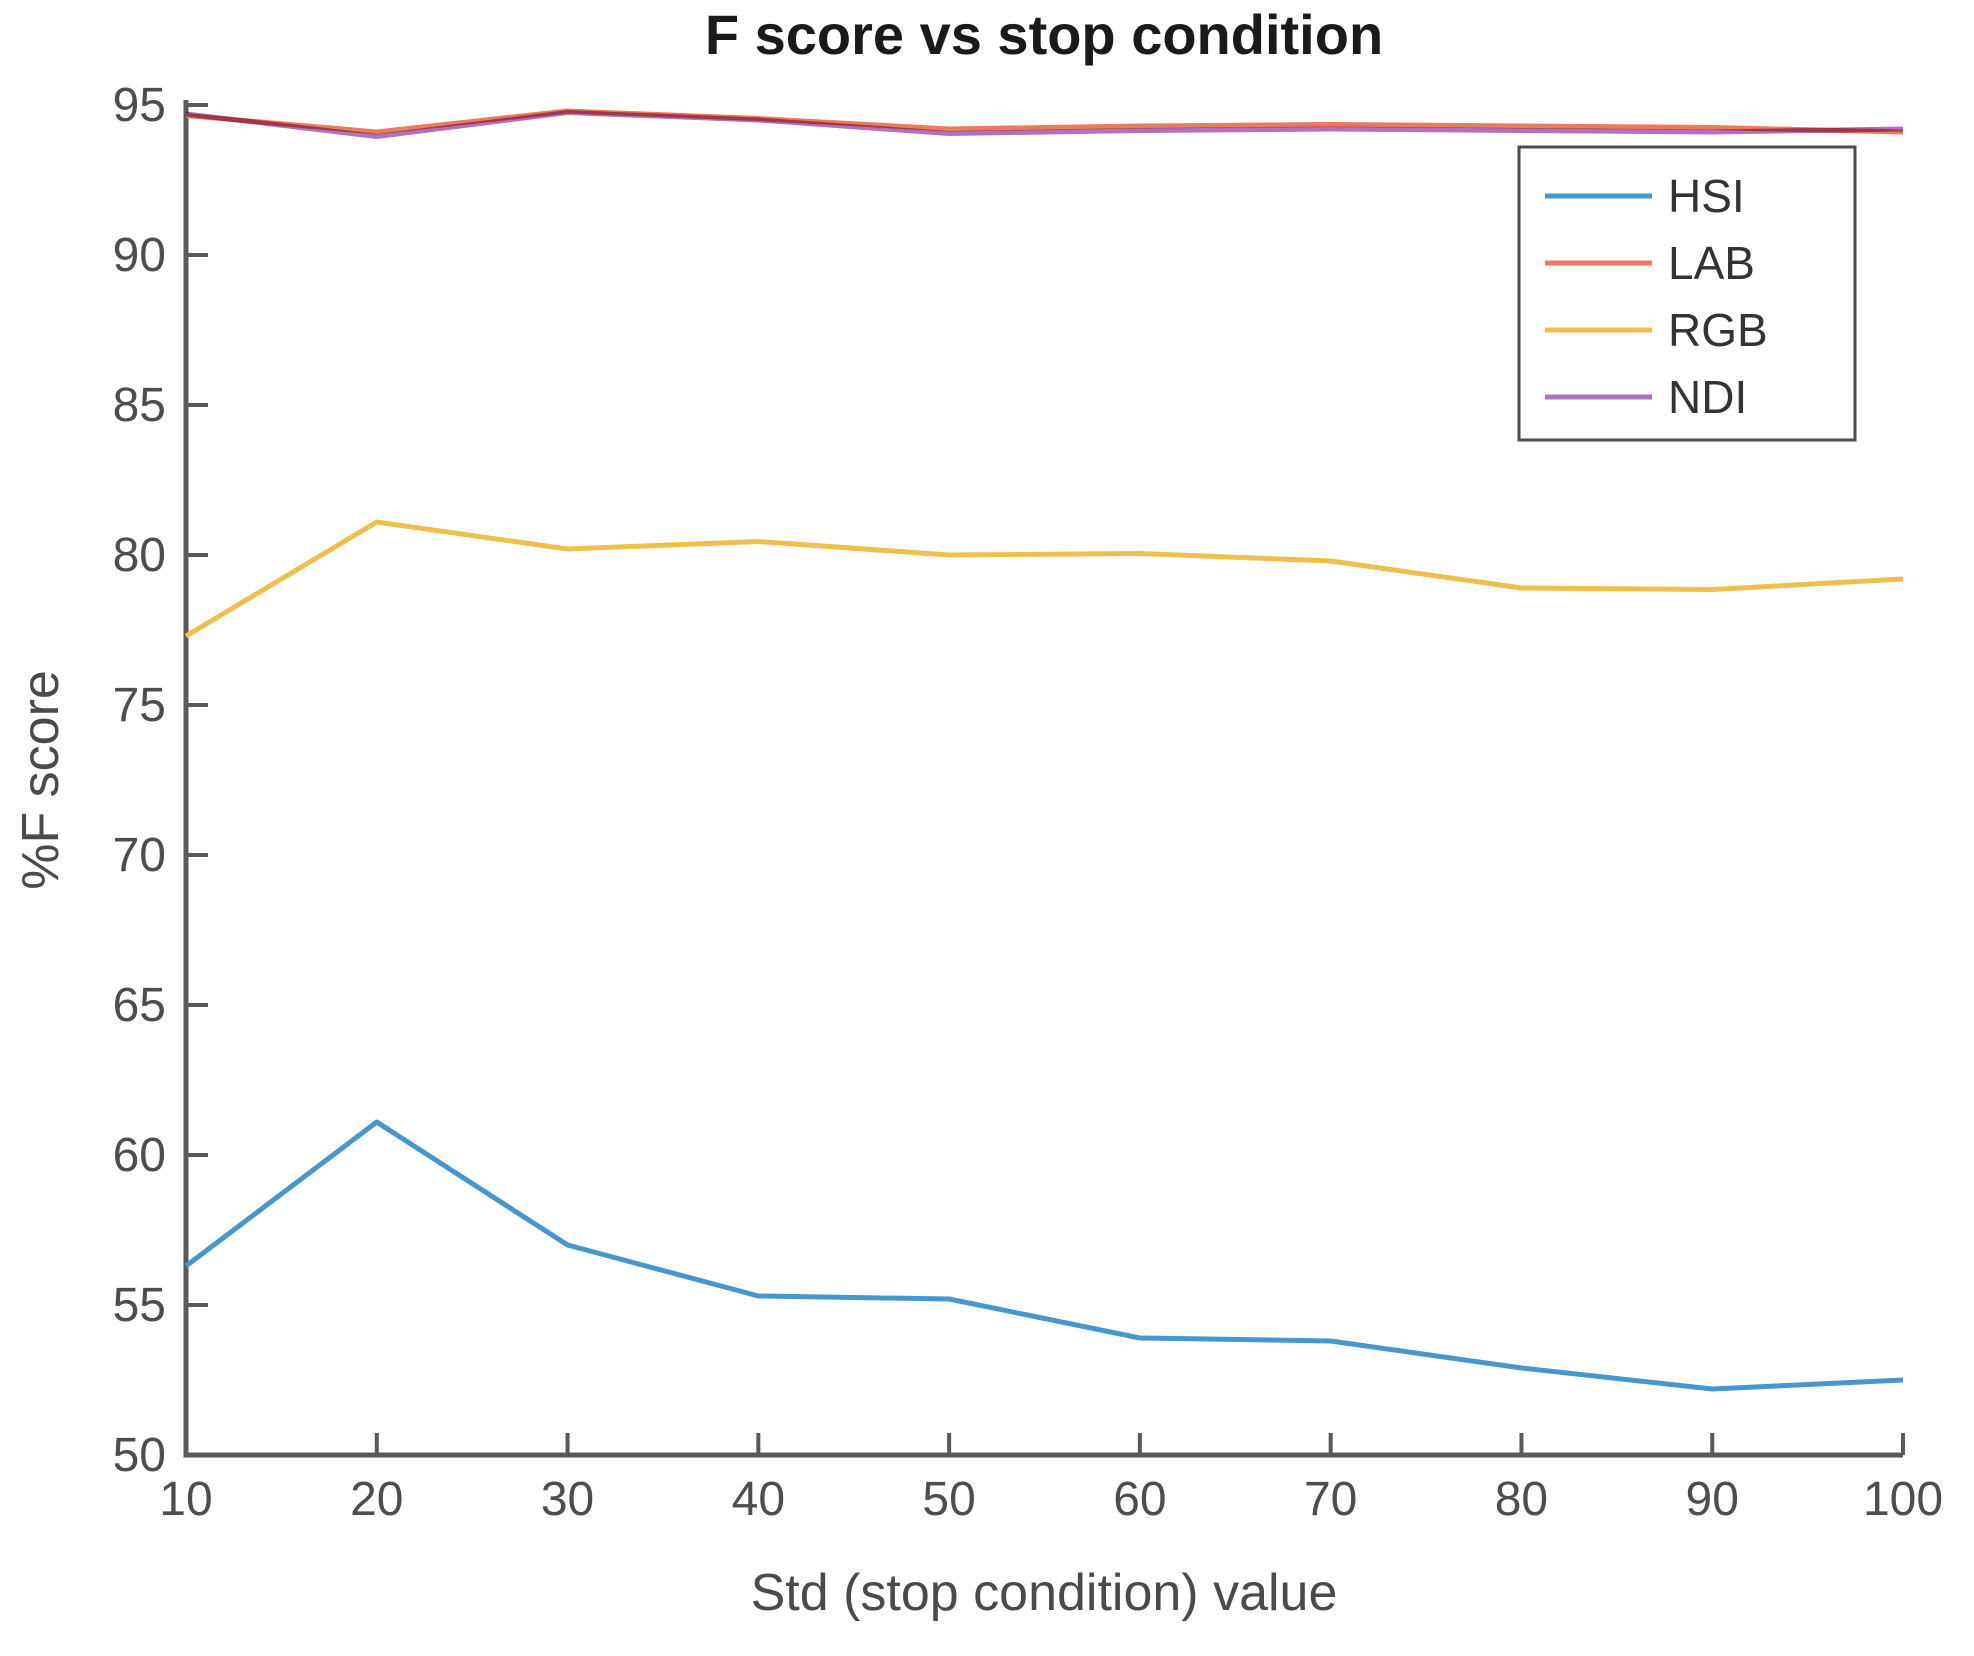 The height and width of the screenshot is (1656, 1974). What do you see at coordinates (1044, 579) in the screenshot?
I see `series-line-rgb` at bounding box center [1044, 579].